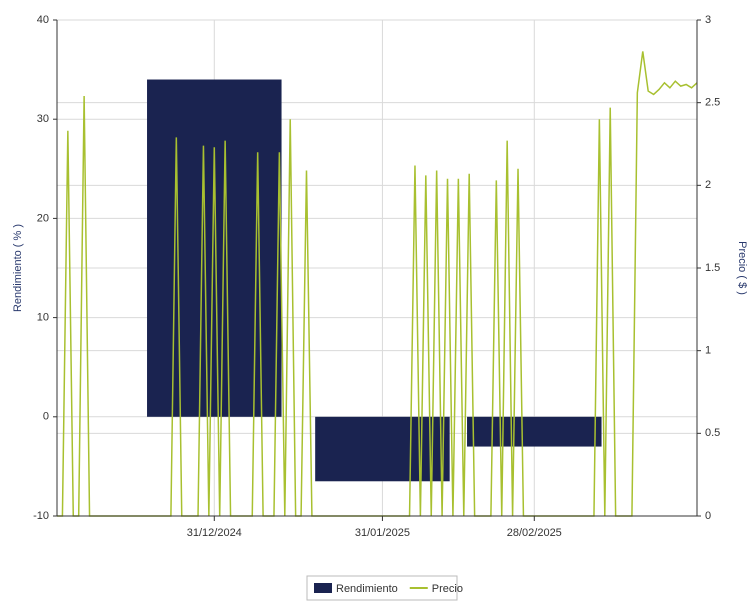 This screenshot has height=606, width=753. What do you see at coordinates (742, 268) in the screenshot?
I see `y2-axis-title: Precio ( $ )` at bounding box center [742, 268].